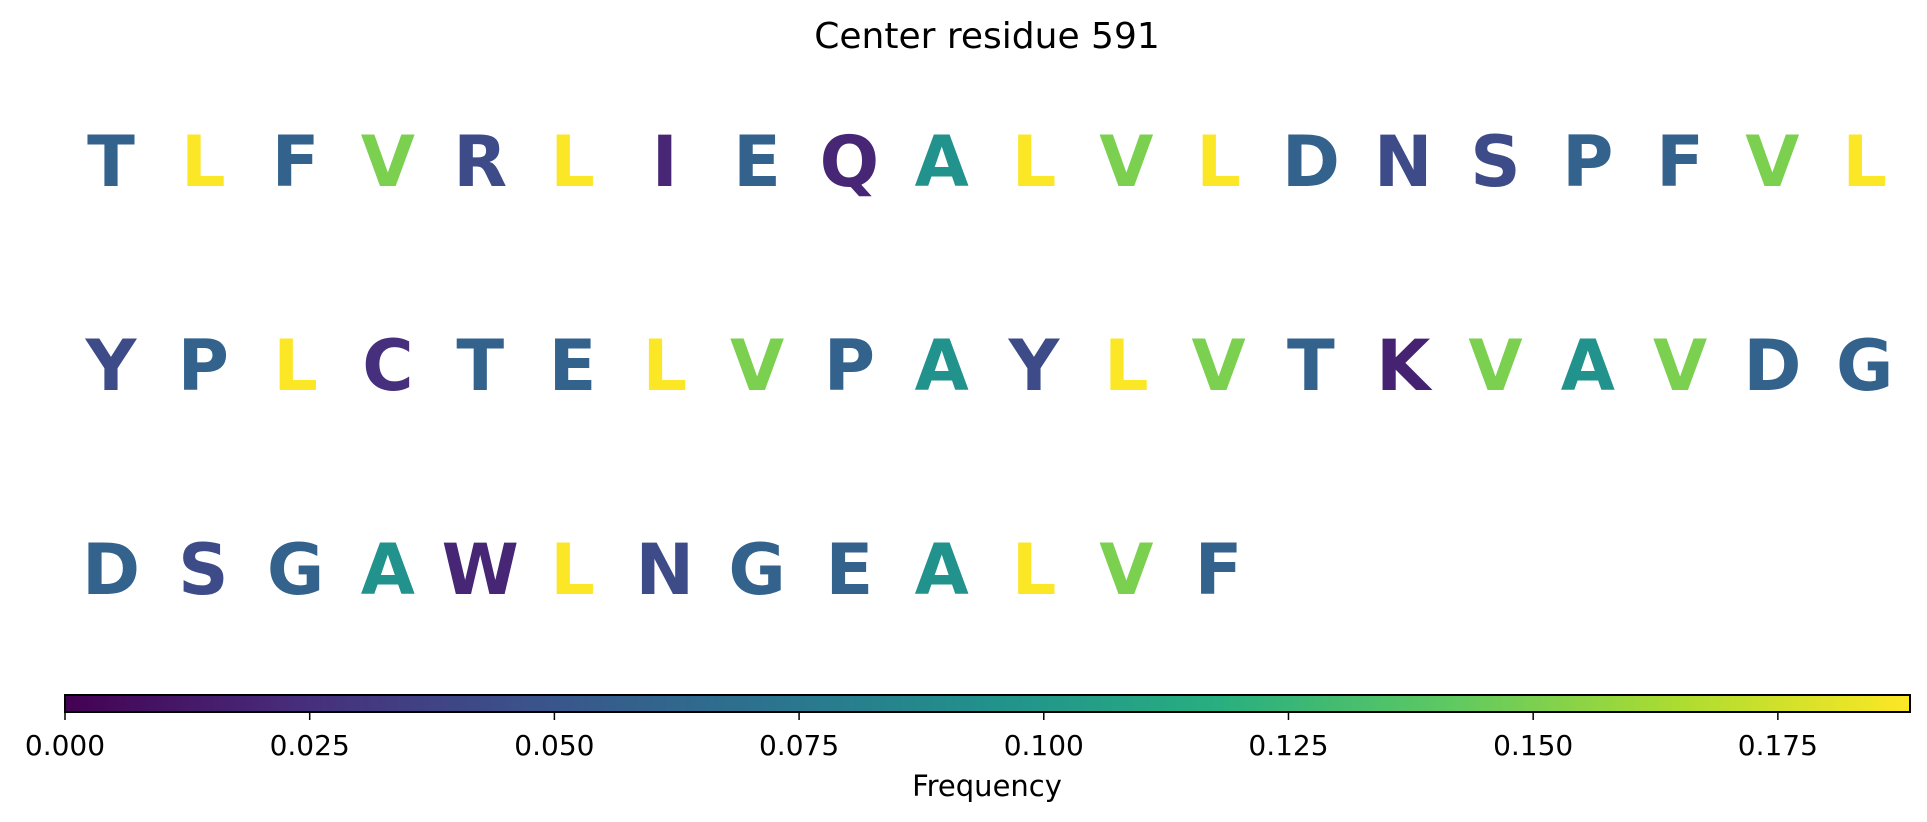 The image size is (1927, 822). What do you see at coordinates (480, 162) in the screenshot?
I see `residue-letter: R` at bounding box center [480, 162].